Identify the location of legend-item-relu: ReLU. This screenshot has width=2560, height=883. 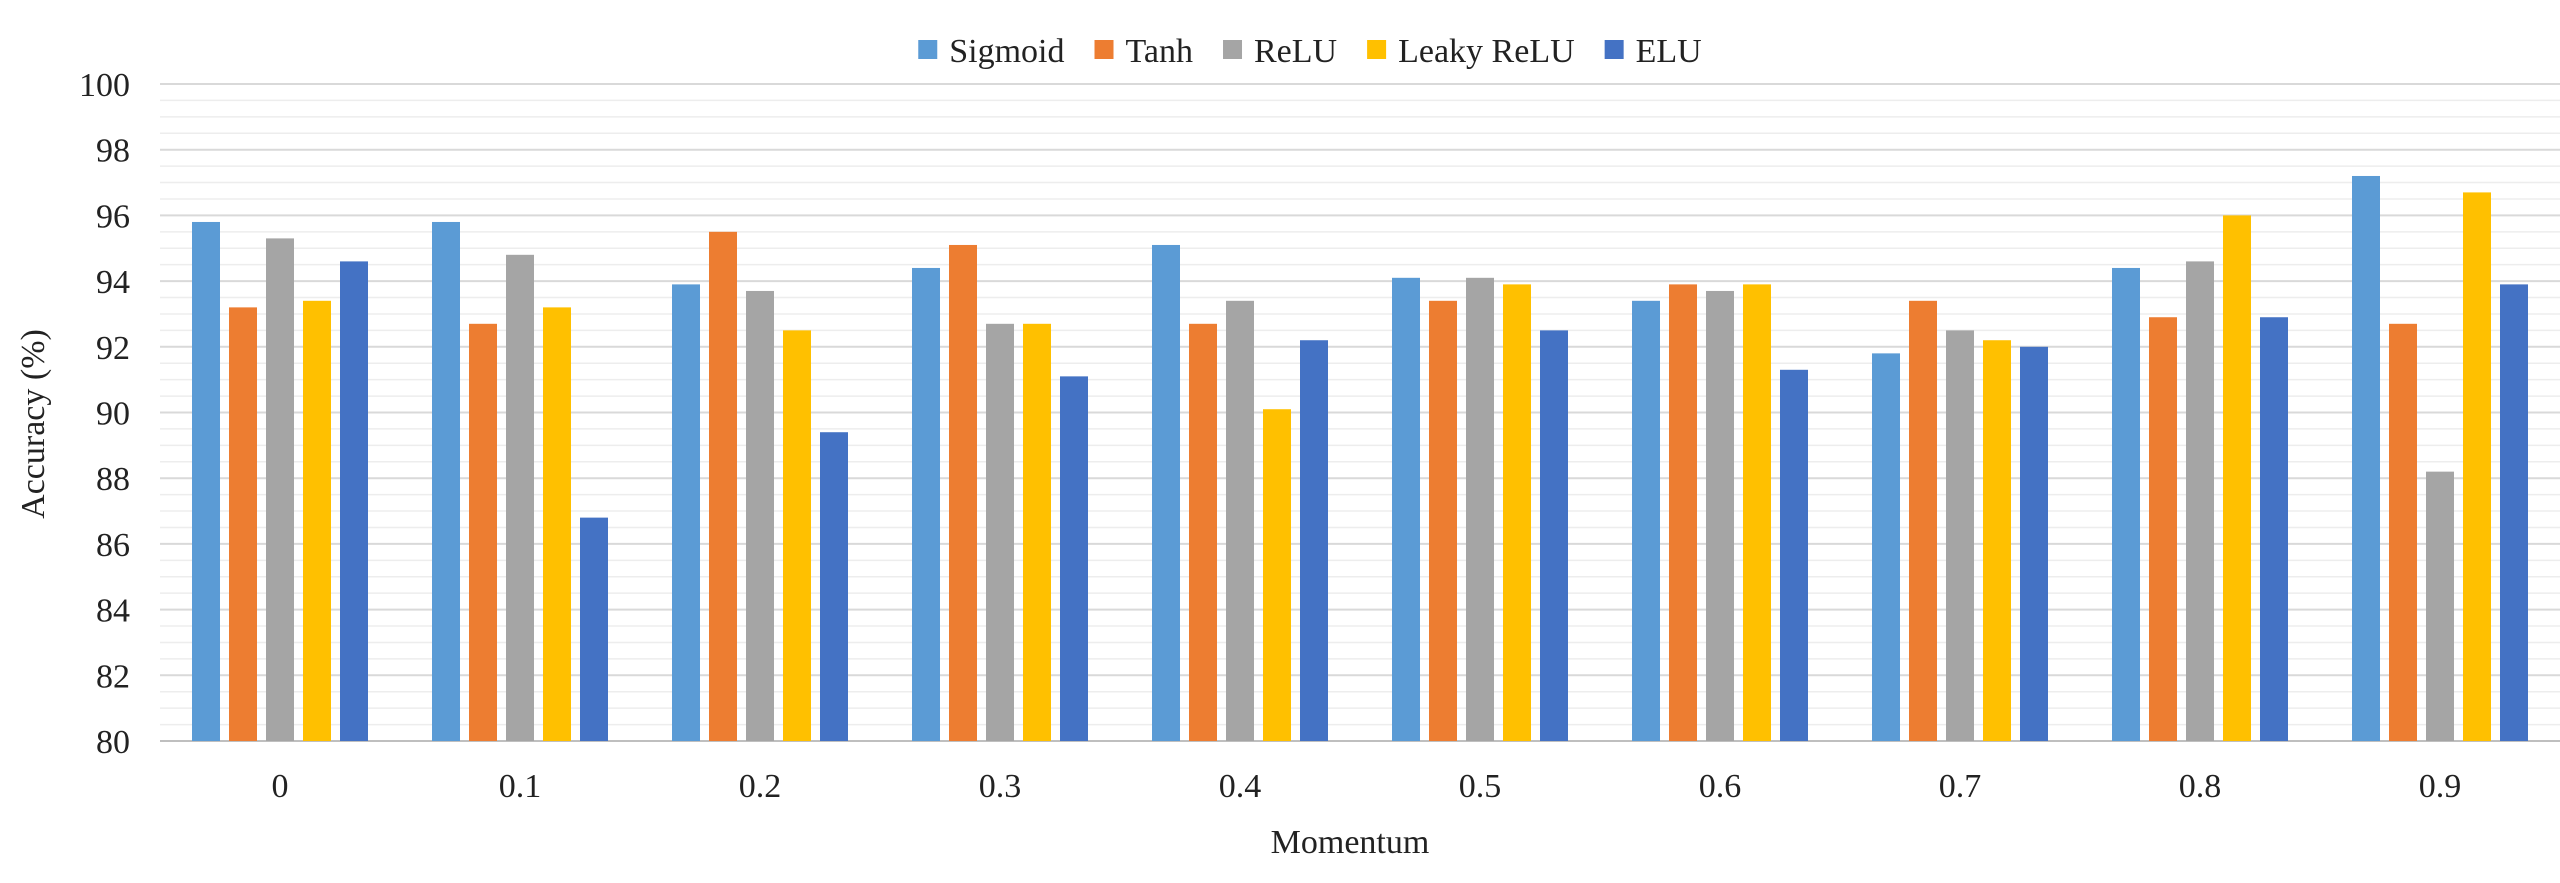
(1280, 51).